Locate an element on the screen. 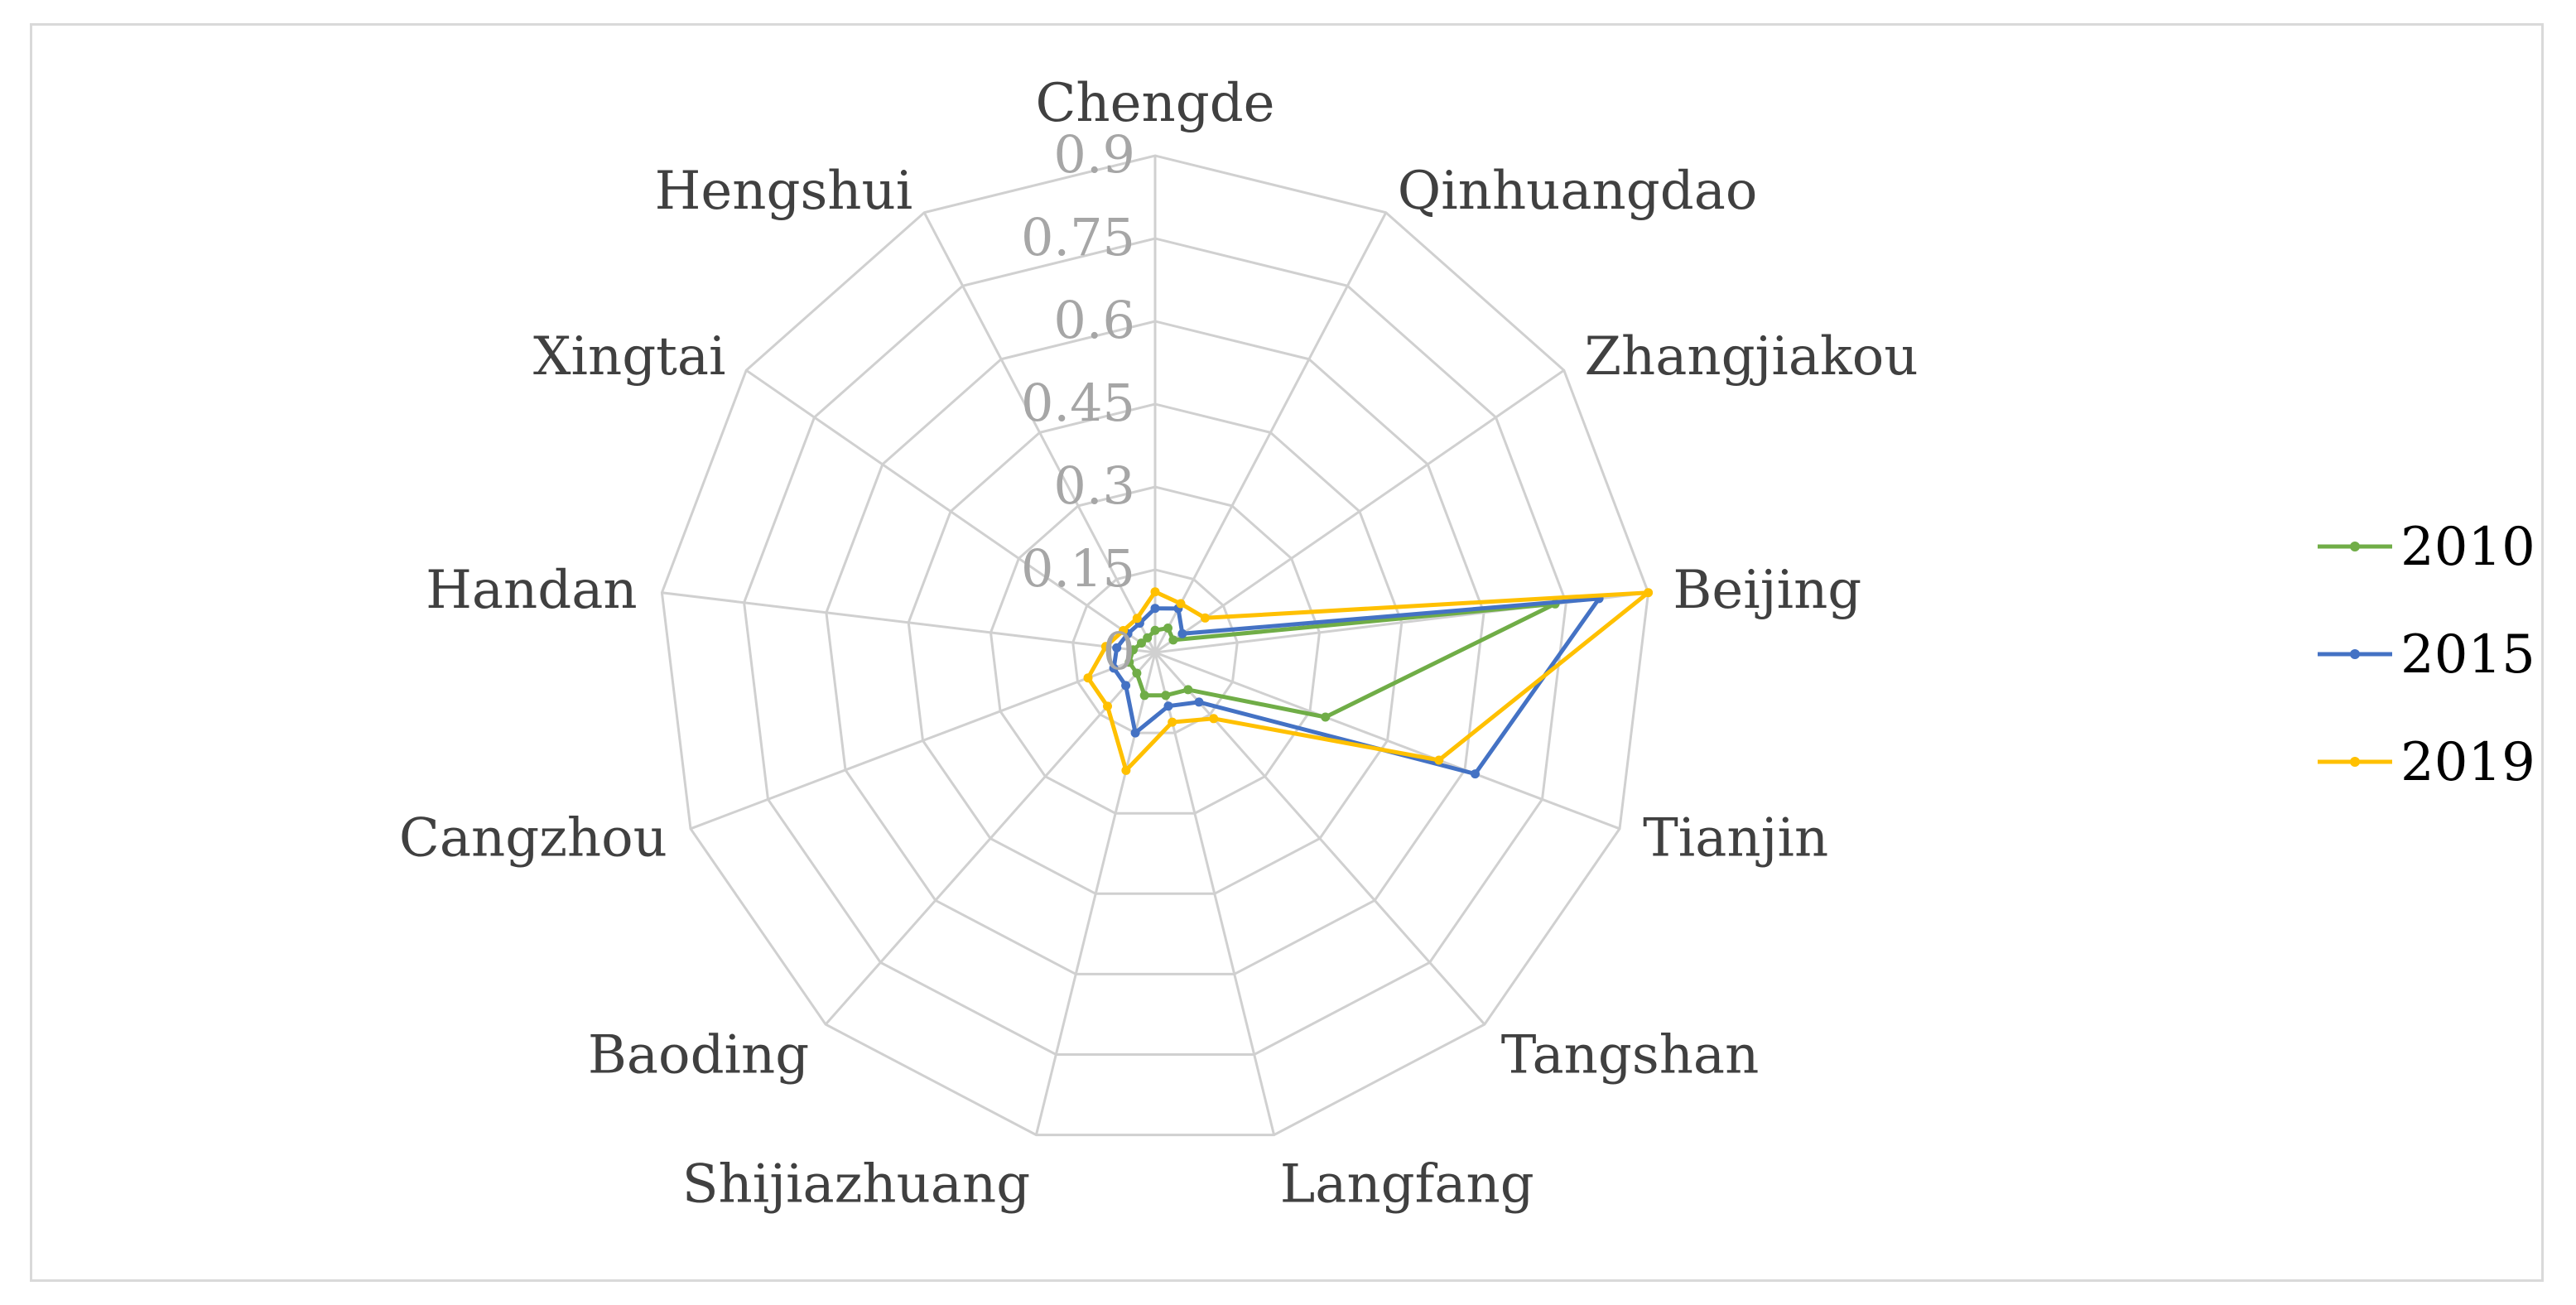 The height and width of the screenshot is (1305, 2576). data-point-2010-chengde is located at coordinates (1155, 630).